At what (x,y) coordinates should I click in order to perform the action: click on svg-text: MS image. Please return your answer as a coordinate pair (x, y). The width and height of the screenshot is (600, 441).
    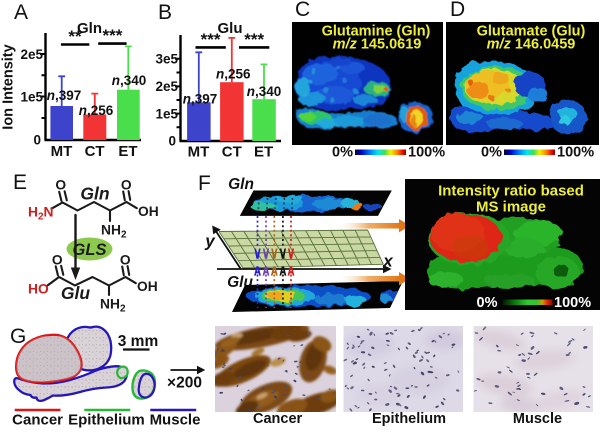
    Looking at the image, I should click on (511, 207).